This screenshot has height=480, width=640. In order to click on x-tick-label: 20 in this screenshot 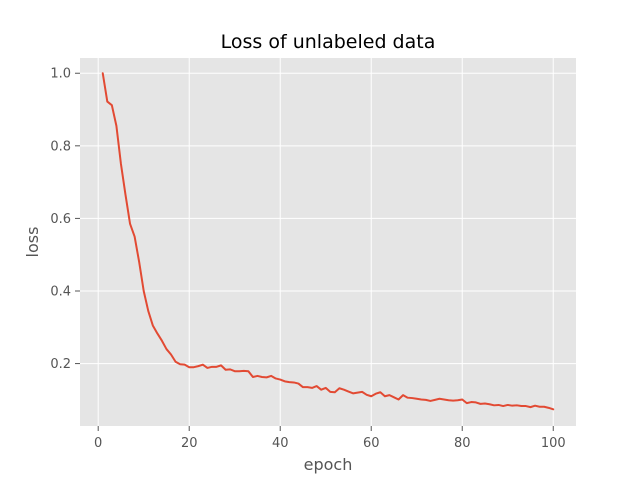, I will do `click(189, 443)`.